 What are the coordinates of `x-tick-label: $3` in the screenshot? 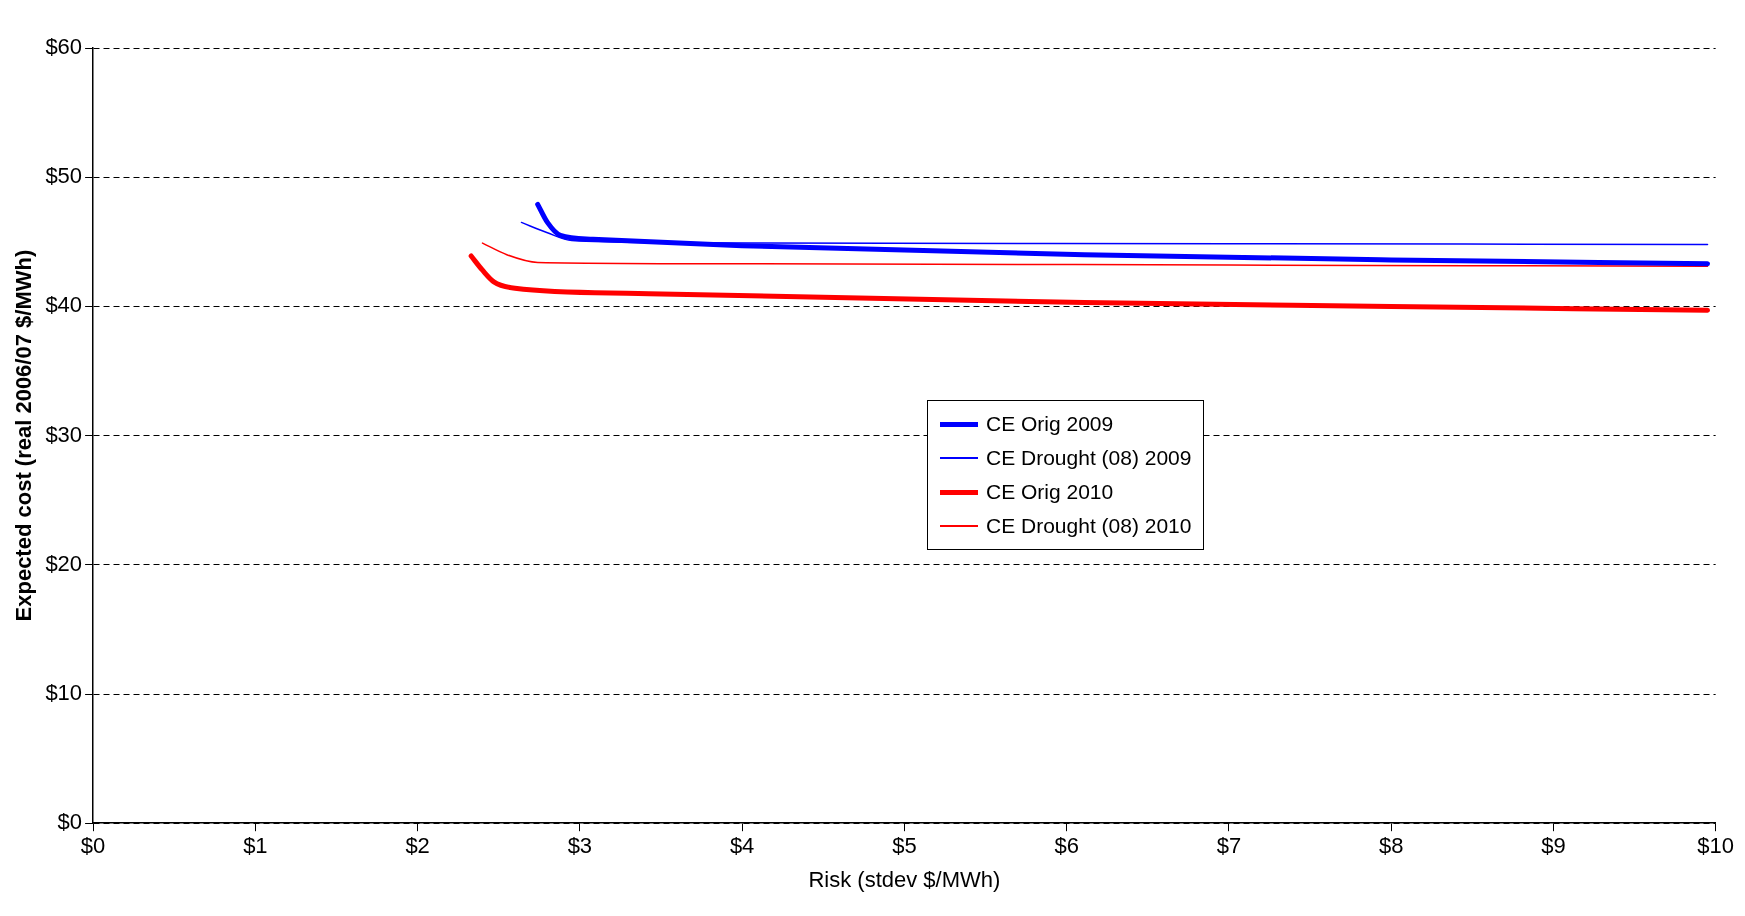 It's located at (580, 846).